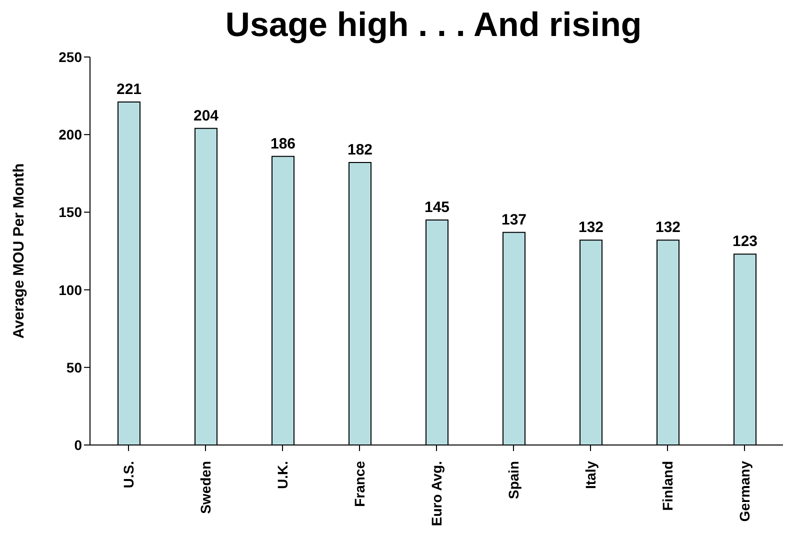  Describe the element at coordinates (360, 483) in the screenshot. I see `x-tick-label: France` at that location.